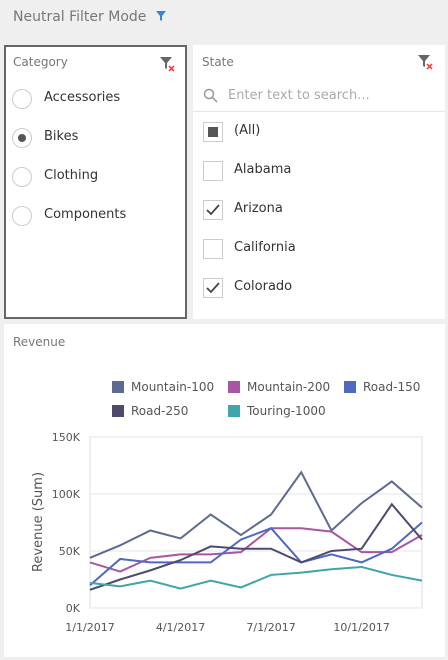 This screenshot has width=448, height=660. What do you see at coordinates (263, 169) in the screenshot?
I see `checkbox-label: Alabama` at bounding box center [263, 169].